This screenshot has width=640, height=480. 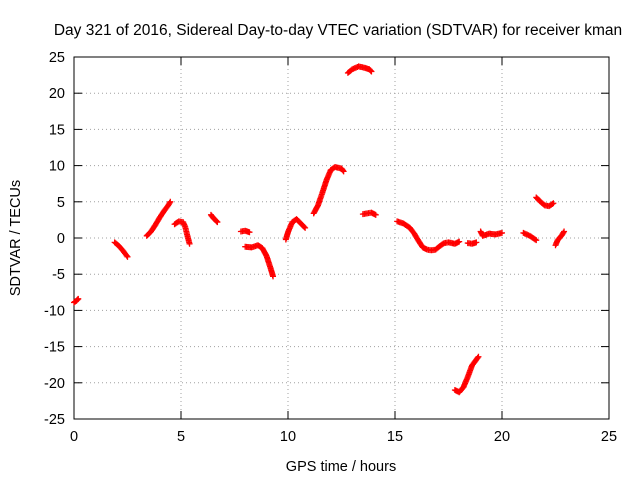 What do you see at coordinates (57, 58) in the screenshot?
I see `y-tick-label: 25` at bounding box center [57, 58].